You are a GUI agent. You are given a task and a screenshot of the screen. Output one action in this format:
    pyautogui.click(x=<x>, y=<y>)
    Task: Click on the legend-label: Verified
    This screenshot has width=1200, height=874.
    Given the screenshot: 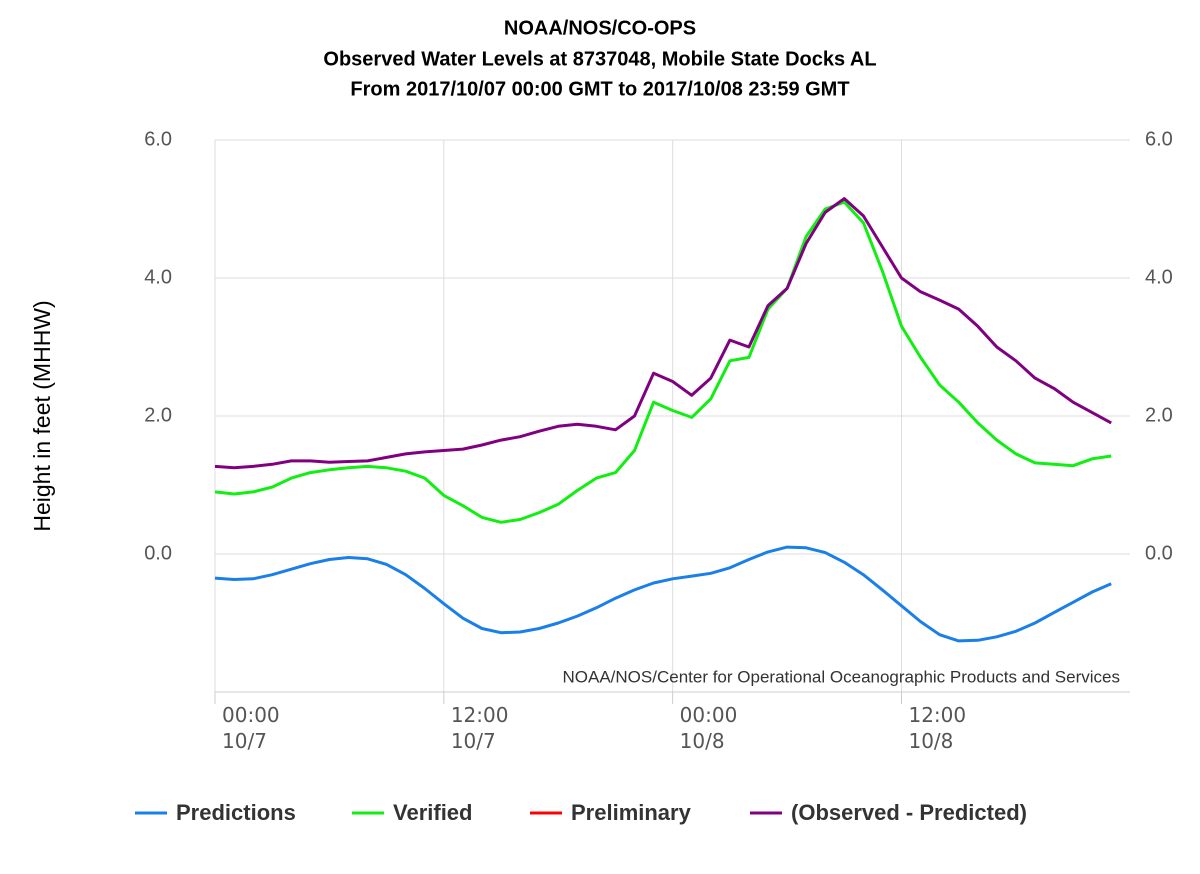 What is the action you would take?
    pyautogui.click(x=432, y=812)
    